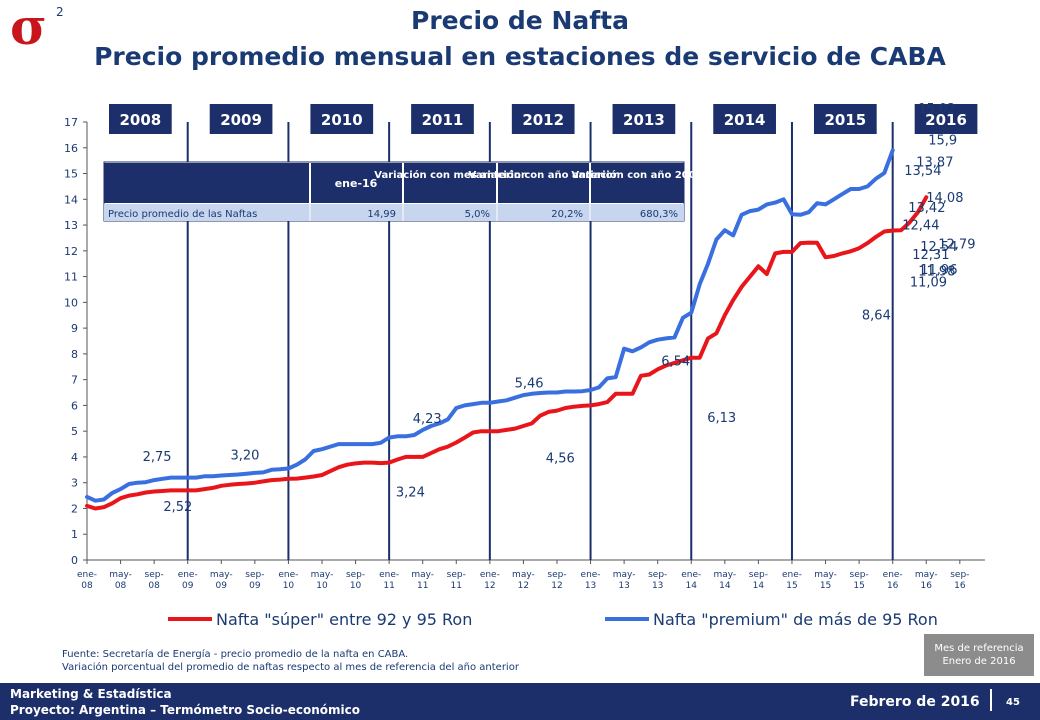 The image size is (1040, 720). I want to click on table-header-2007: Variación con año 2007, so click(636, 175).